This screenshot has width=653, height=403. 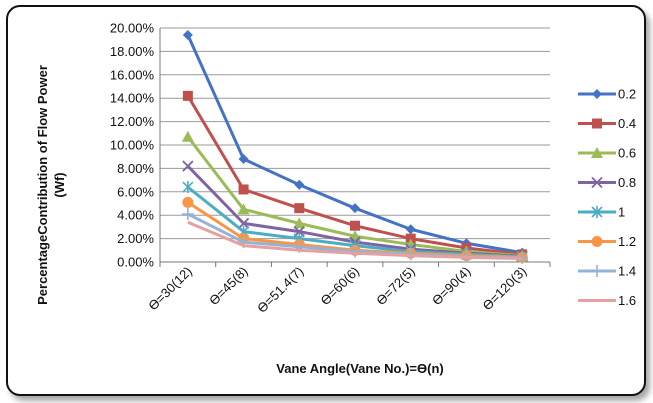 I want to click on legend-item: 0.6, so click(x=607, y=153).